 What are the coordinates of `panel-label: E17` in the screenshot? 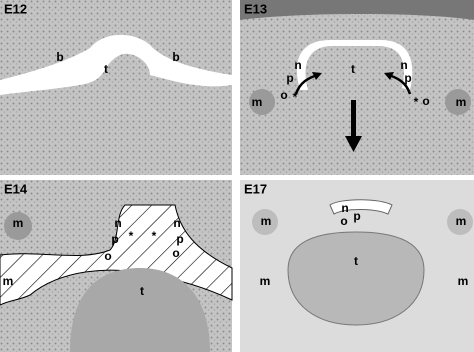 It's located at (255, 188).